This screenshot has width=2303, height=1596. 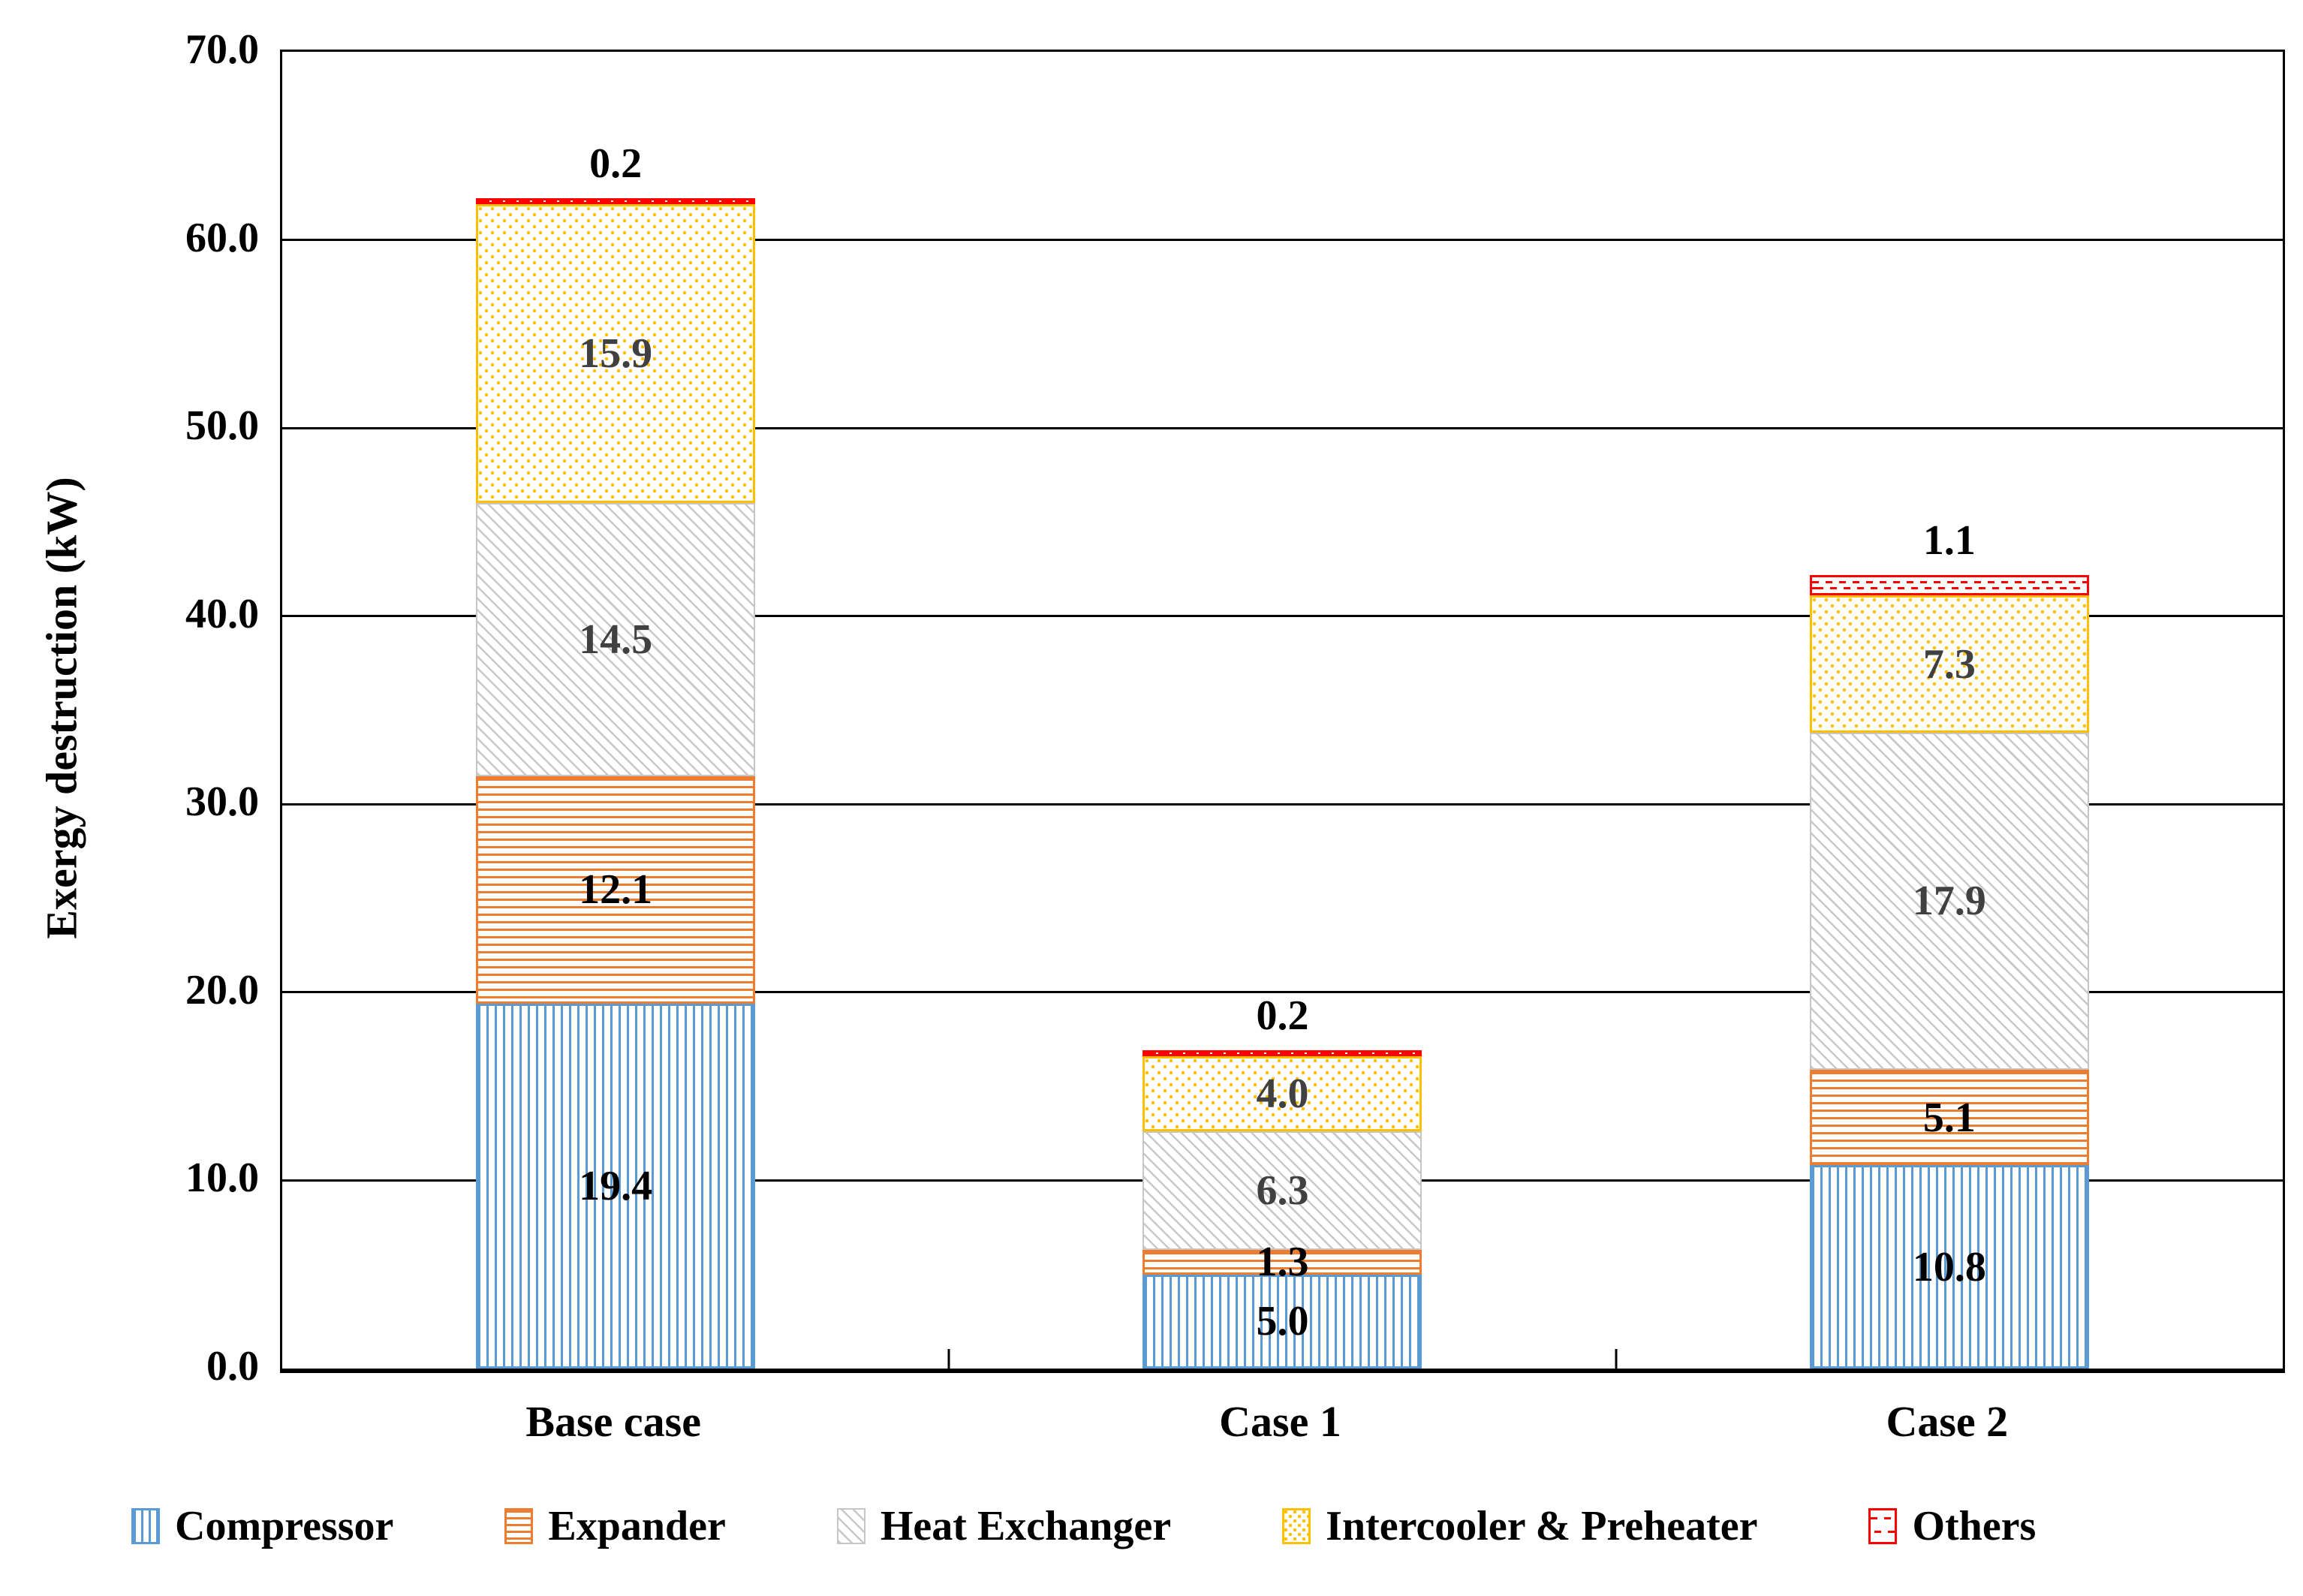 I want to click on segment-expander-case-2: 5.1, so click(x=1949, y=1117).